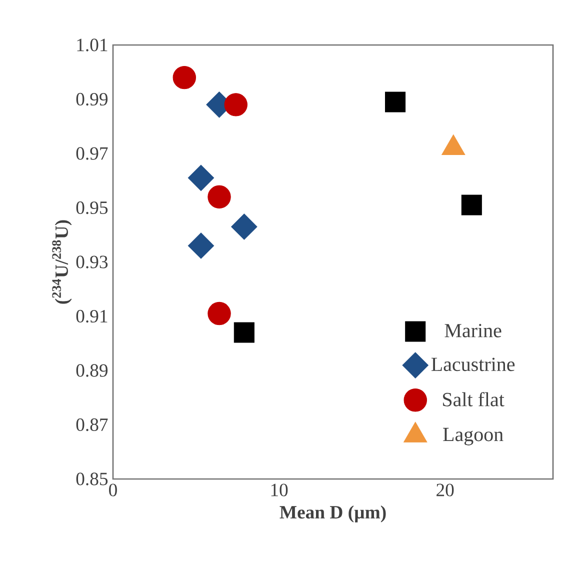 The image size is (571, 577). I want to click on x-tick-label: 10, so click(279, 490).